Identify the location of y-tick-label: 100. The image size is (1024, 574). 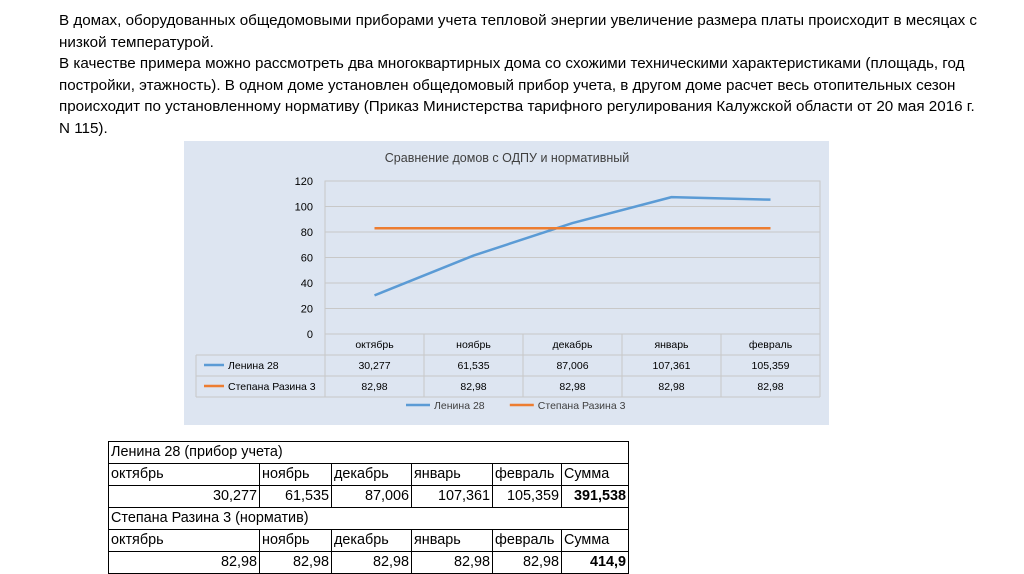
(304, 208).